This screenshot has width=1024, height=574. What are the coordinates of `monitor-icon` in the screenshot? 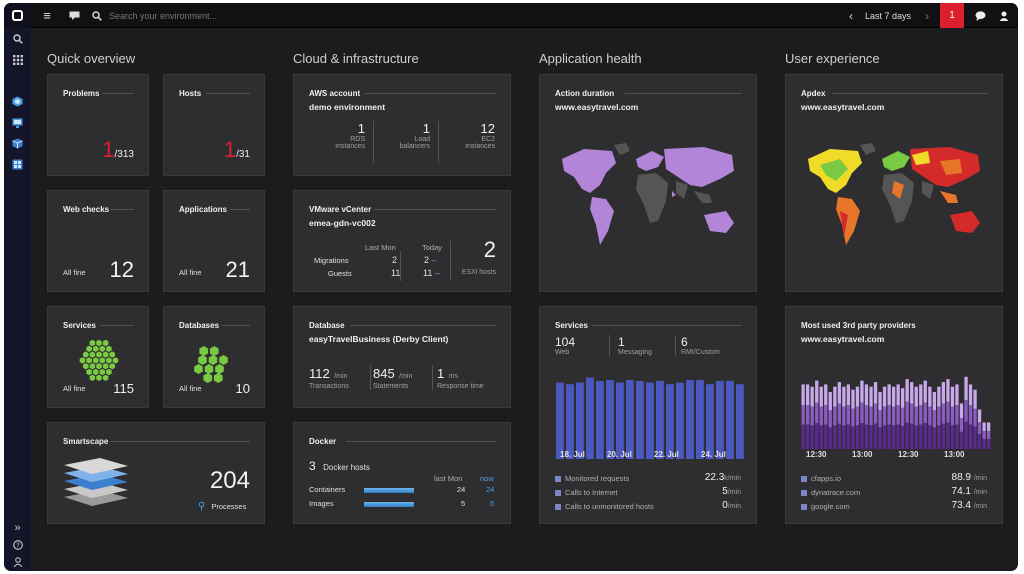 It's located at (17, 122).